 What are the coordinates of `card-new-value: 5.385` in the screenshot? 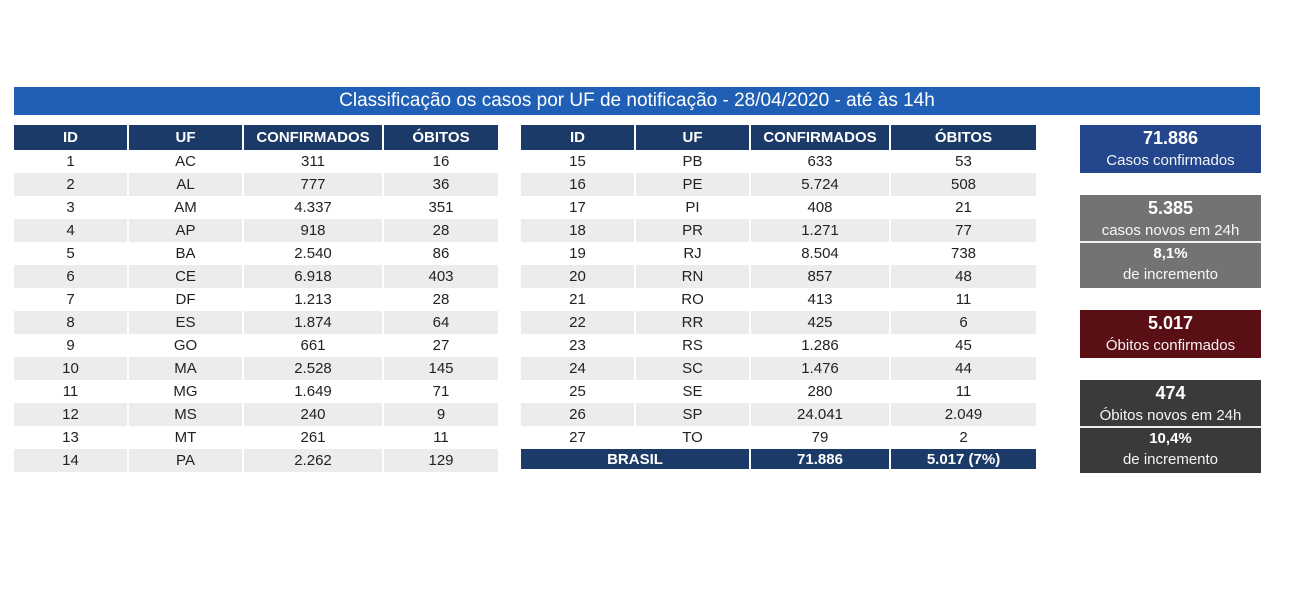 It's located at (1170, 208).